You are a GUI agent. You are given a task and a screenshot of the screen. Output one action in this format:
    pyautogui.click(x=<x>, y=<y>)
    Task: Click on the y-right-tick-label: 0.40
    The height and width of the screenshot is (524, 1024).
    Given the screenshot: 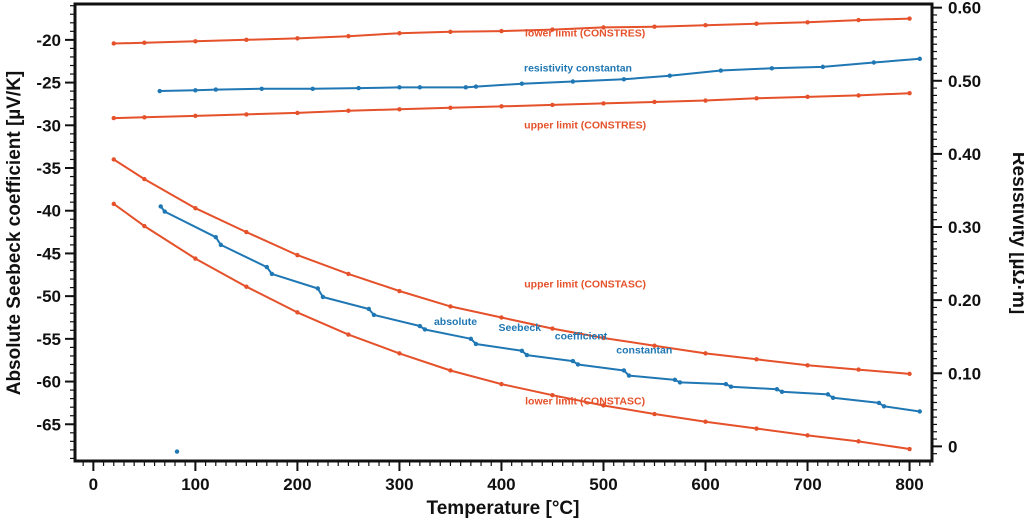 What is the action you would take?
    pyautogui.click(x=964, y=154)
    